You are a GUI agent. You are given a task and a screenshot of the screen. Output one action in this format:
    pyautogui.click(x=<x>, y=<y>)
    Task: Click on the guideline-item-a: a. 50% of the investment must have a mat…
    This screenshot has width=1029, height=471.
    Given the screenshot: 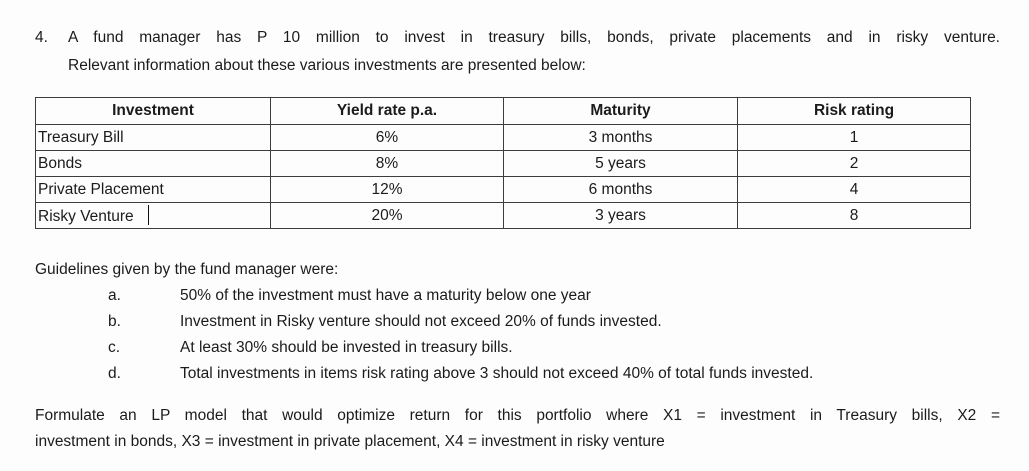 What is the action you would take?
    pyautogui.click(x=517, y=296)
    